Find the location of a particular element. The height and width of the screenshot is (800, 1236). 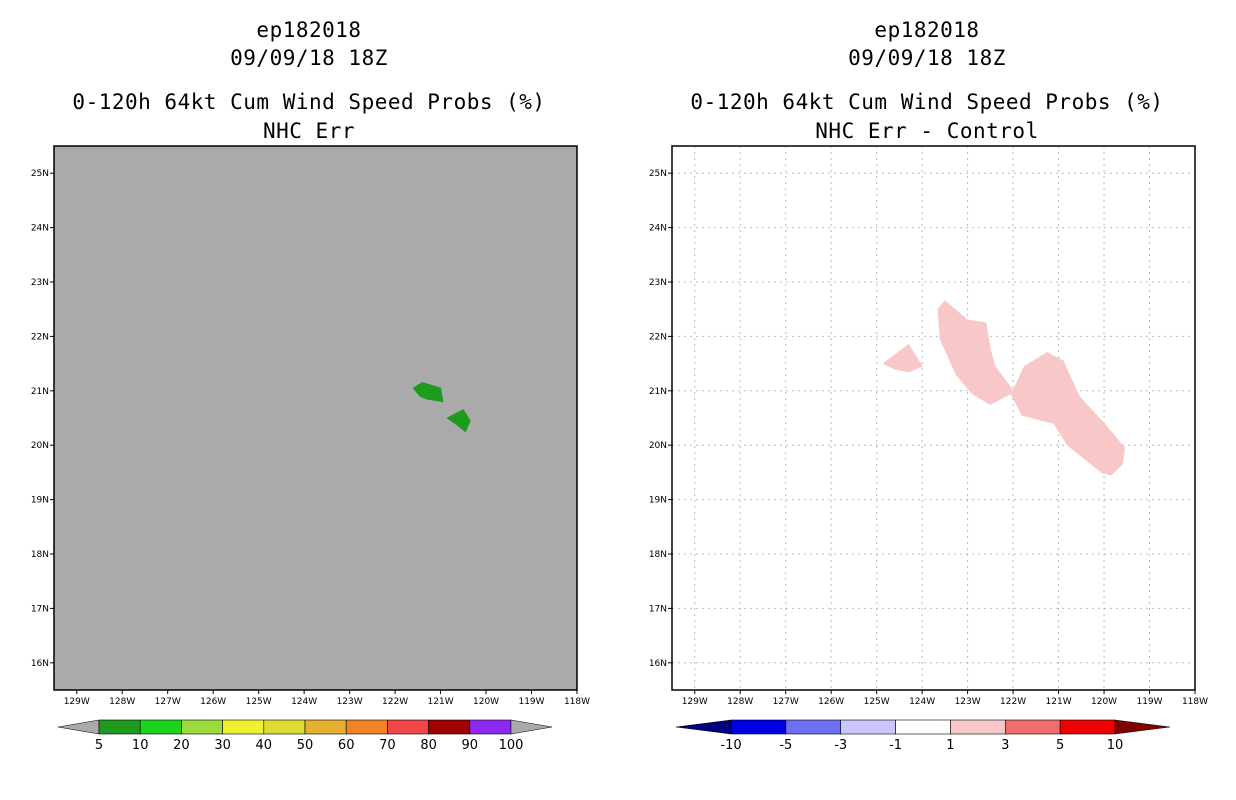

chart-subtitle: NHC Err - Control is located at coordinates (927, 131).